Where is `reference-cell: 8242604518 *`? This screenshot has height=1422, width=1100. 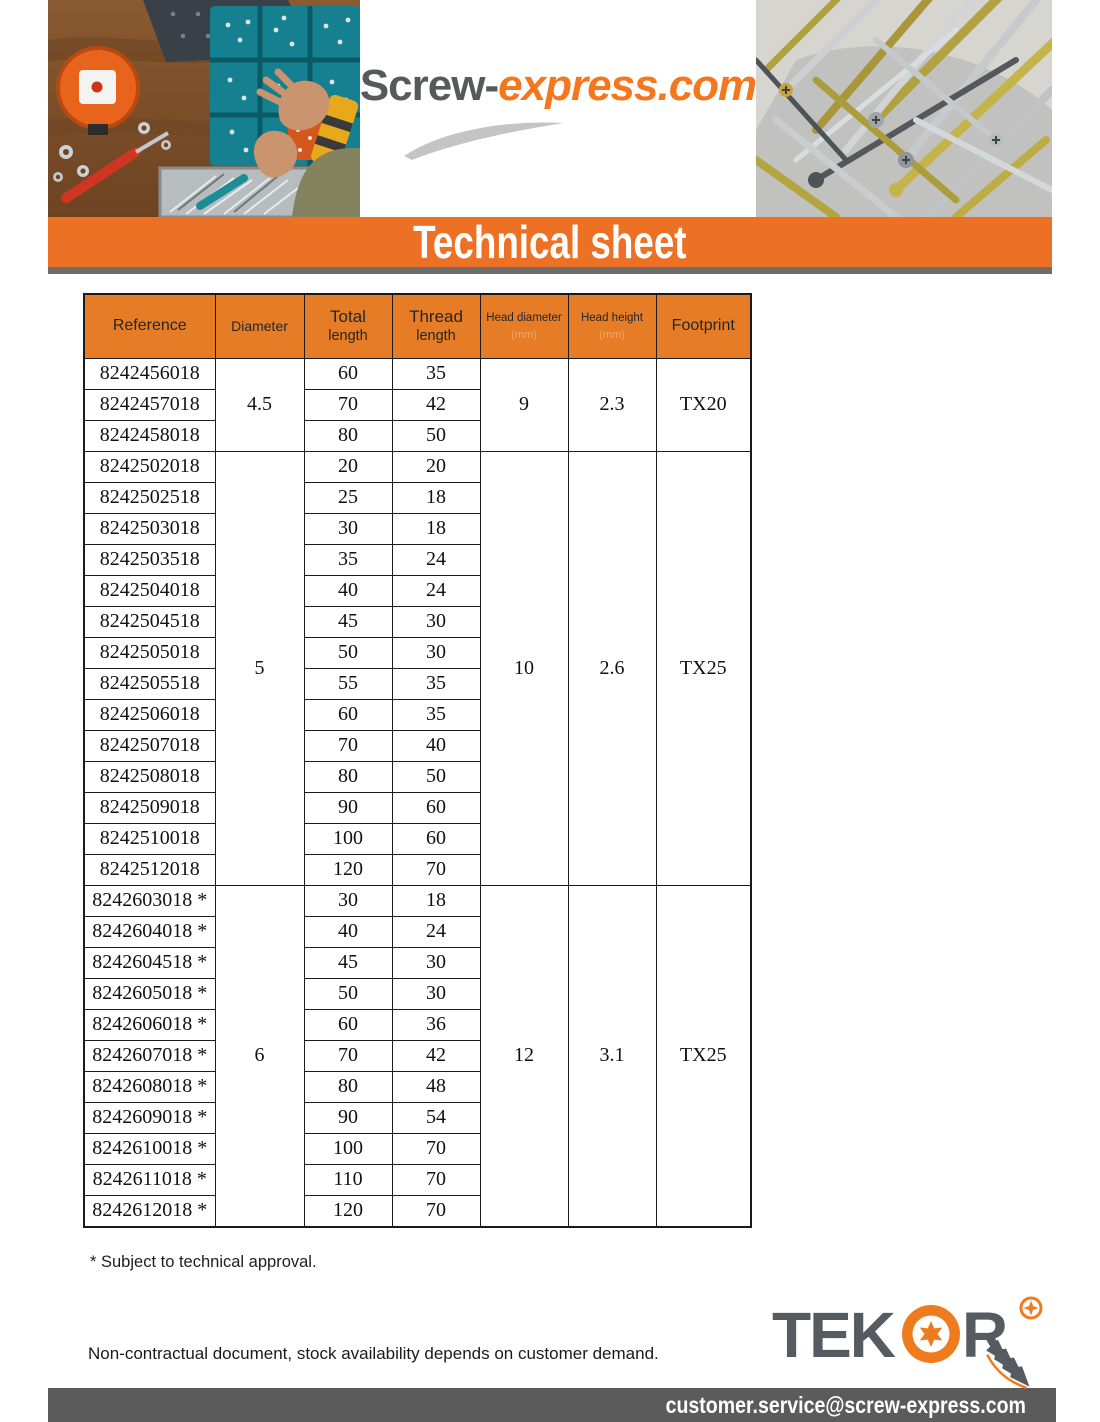 reference-cell: 8242604518 * is located at coordinates (149, 962).